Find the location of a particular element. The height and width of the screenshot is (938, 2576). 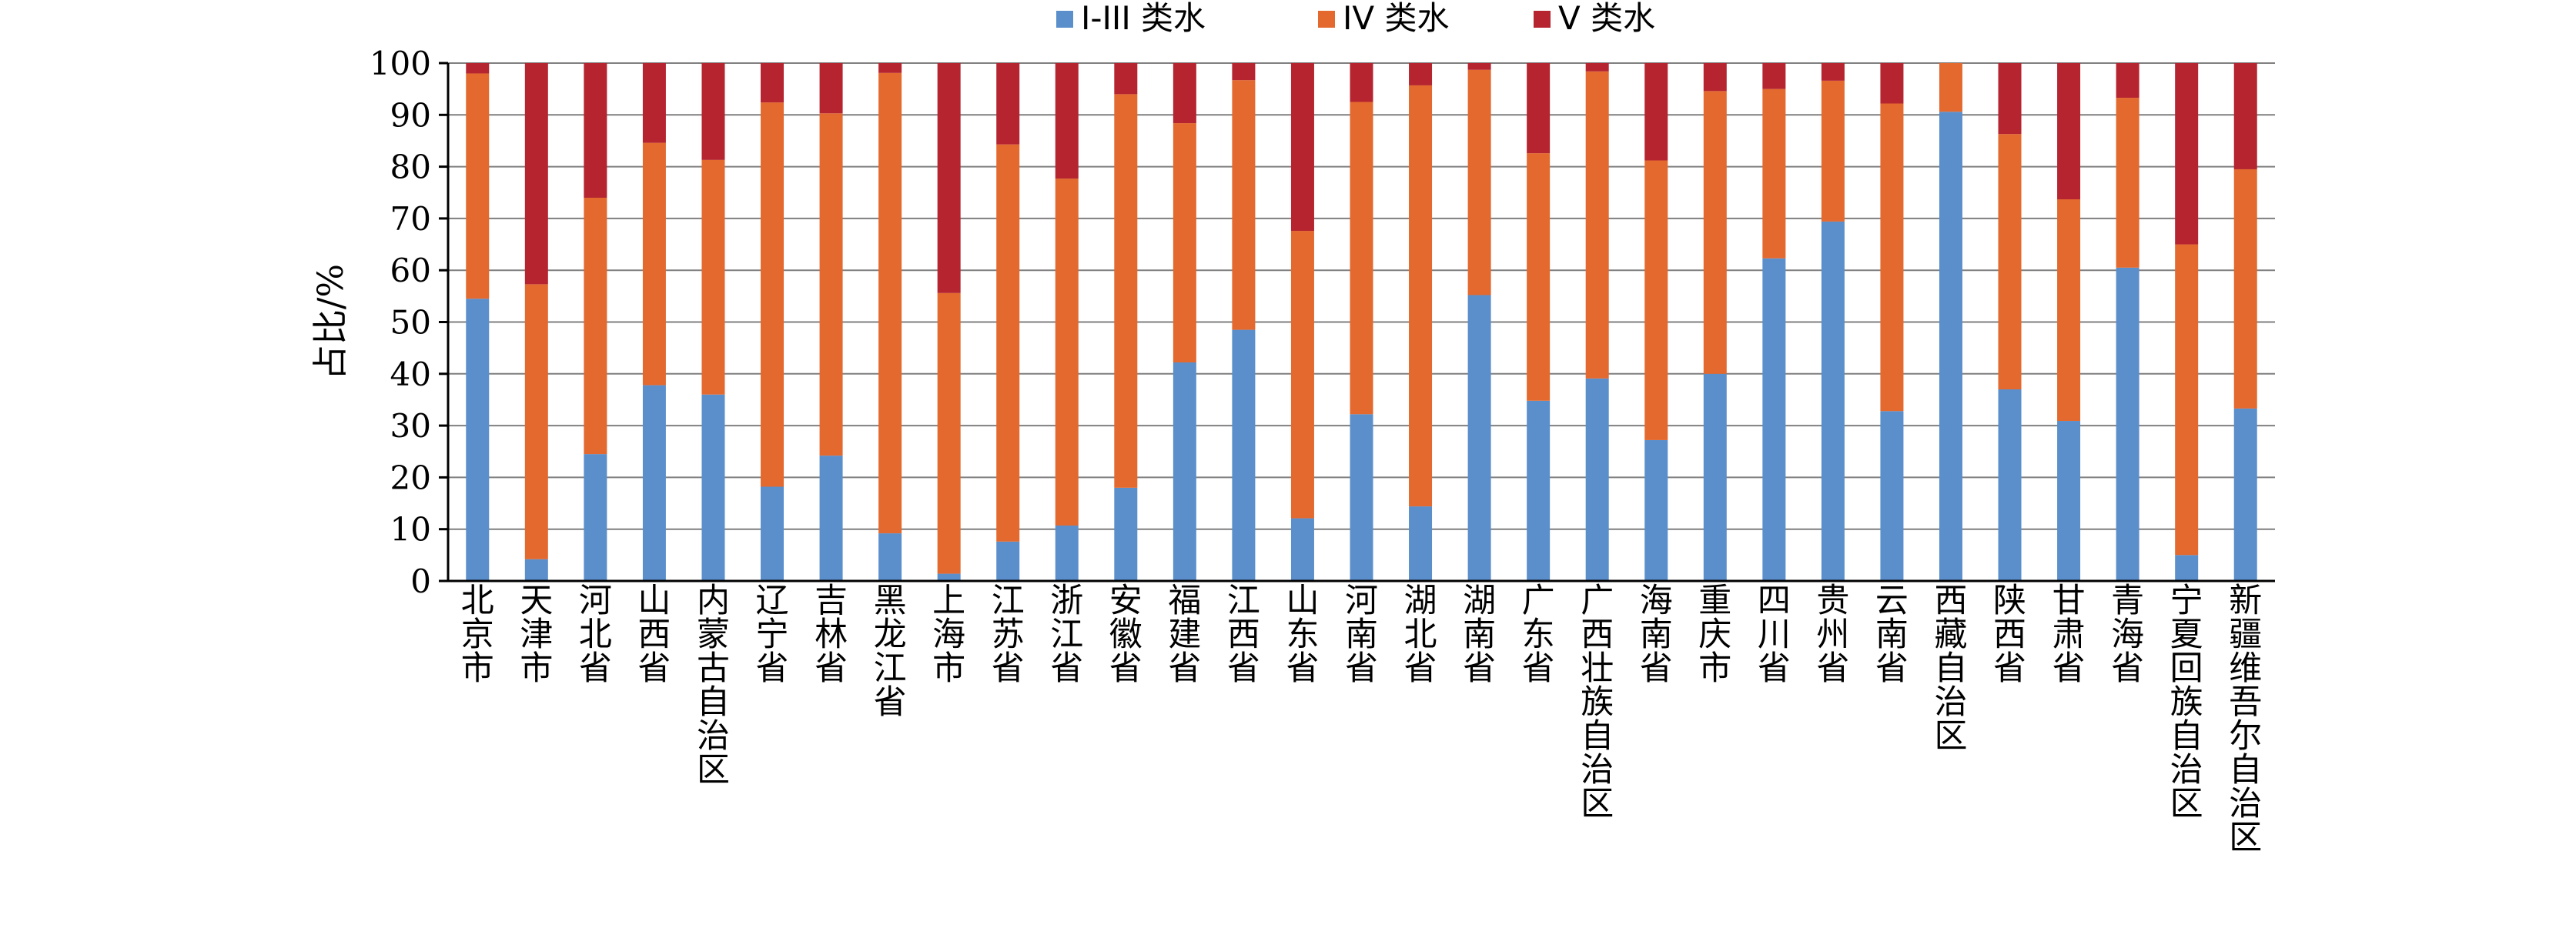

x-tick-label: 云南省 is located at coordinates (1892, 635).